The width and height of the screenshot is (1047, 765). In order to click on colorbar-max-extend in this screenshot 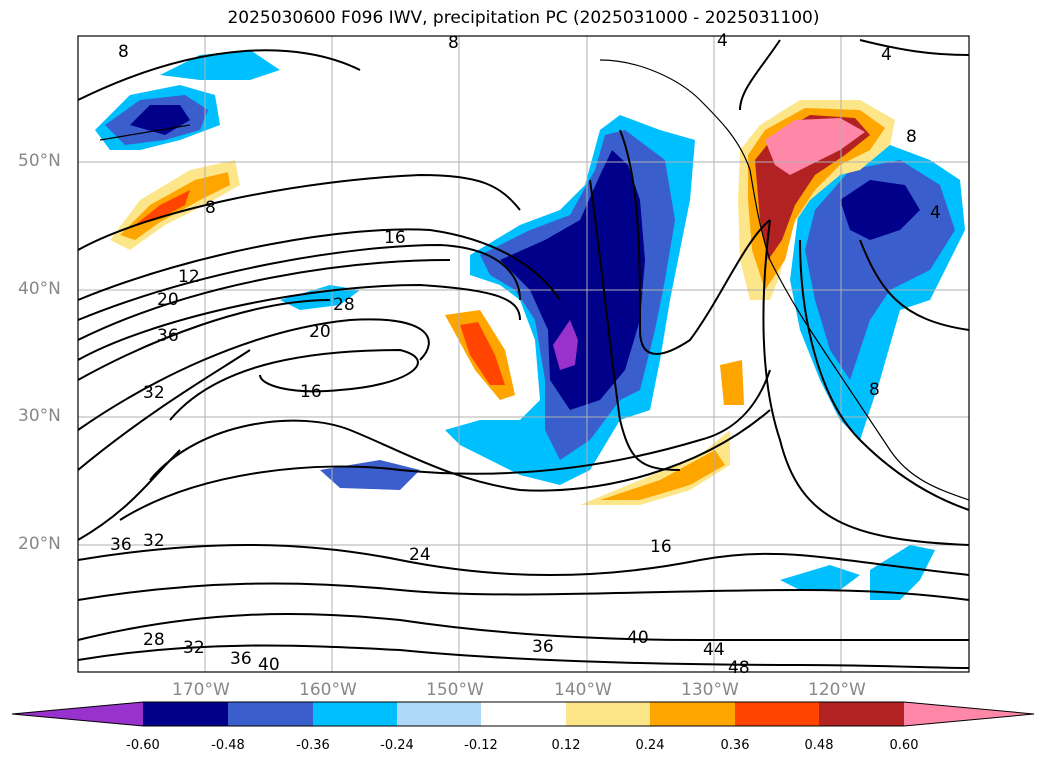, I will do `click(969, 714)`.